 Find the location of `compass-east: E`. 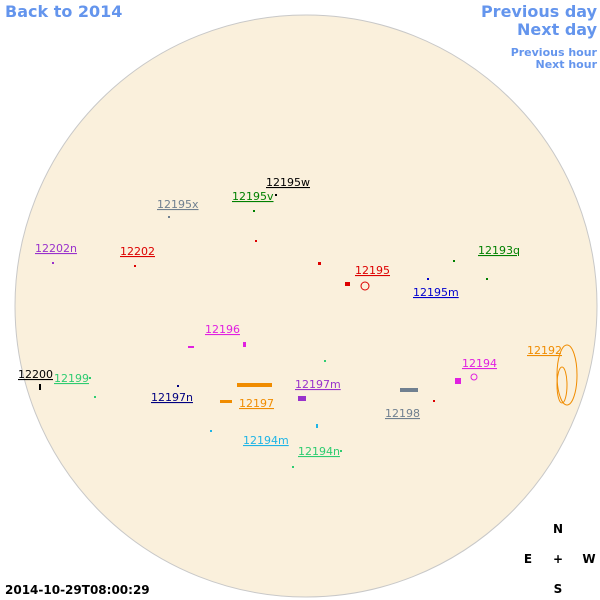

compass-east: E is located at coordinates (528, 559).